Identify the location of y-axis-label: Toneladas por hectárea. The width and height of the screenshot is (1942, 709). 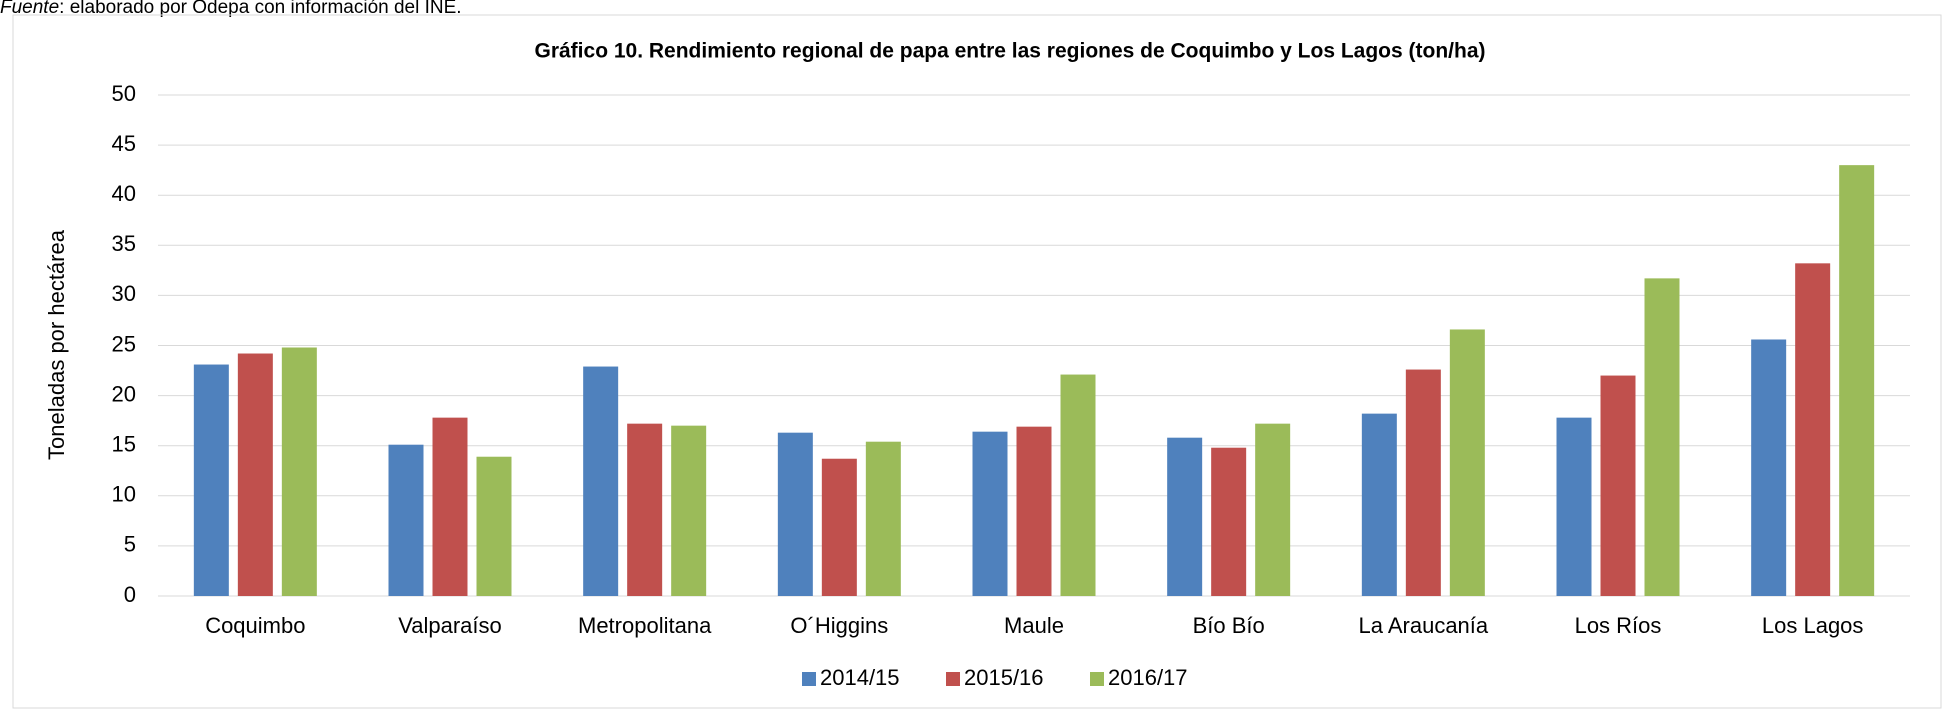
(56, 344).